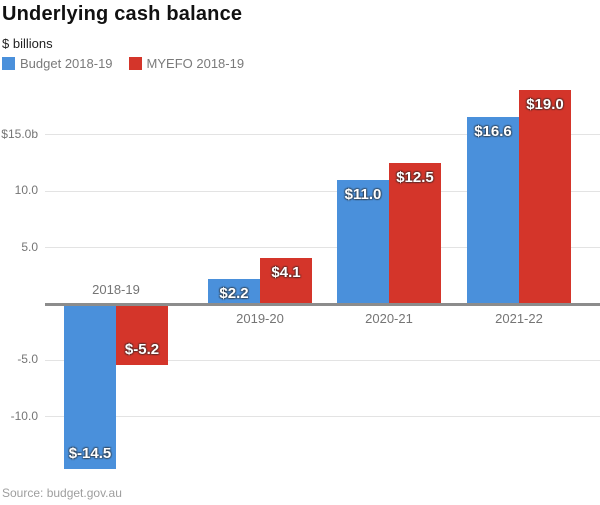 Image resolution: width=600 pixels, height=505 pixels. I want to click on category-label-2019-20: 2019-20, so click(260, 318).